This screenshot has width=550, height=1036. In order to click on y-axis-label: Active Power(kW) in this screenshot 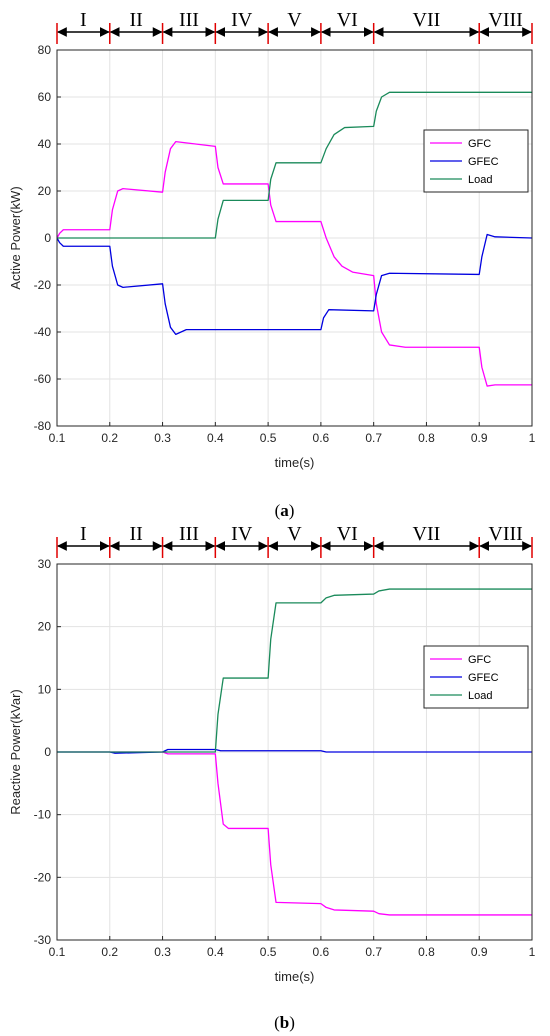, I will do `click(15, 237)`.